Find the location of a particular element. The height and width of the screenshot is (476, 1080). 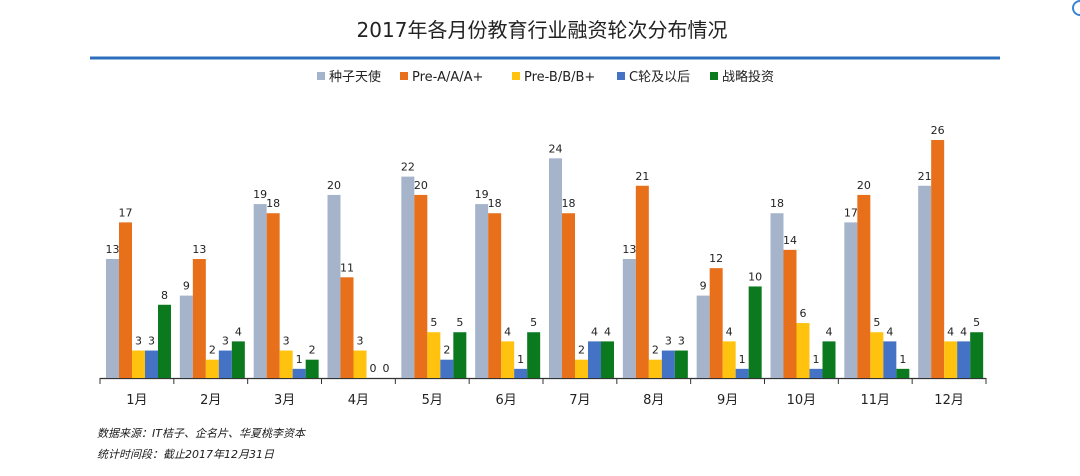

data-label: 13 is located at coordinates (629, 249).